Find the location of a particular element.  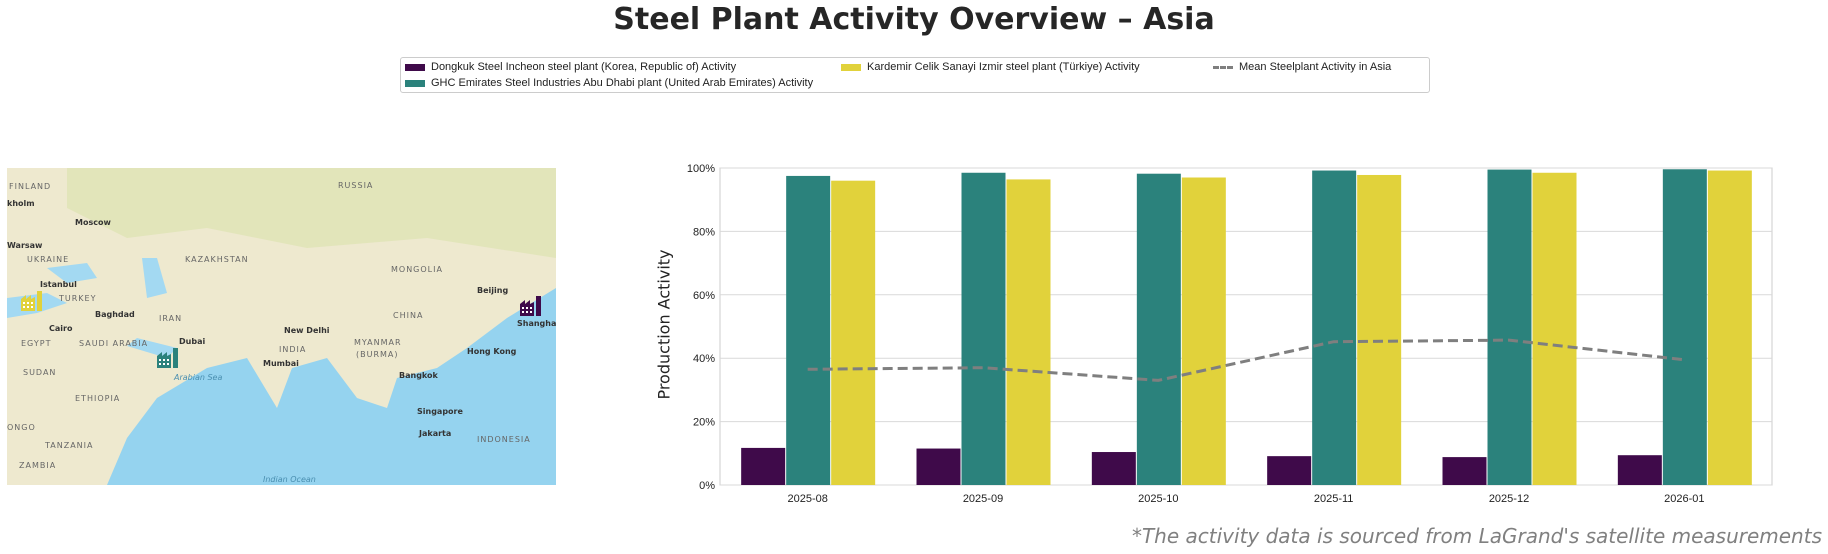

map-country-label: (BURMA) is located at coordinates (377, 354).